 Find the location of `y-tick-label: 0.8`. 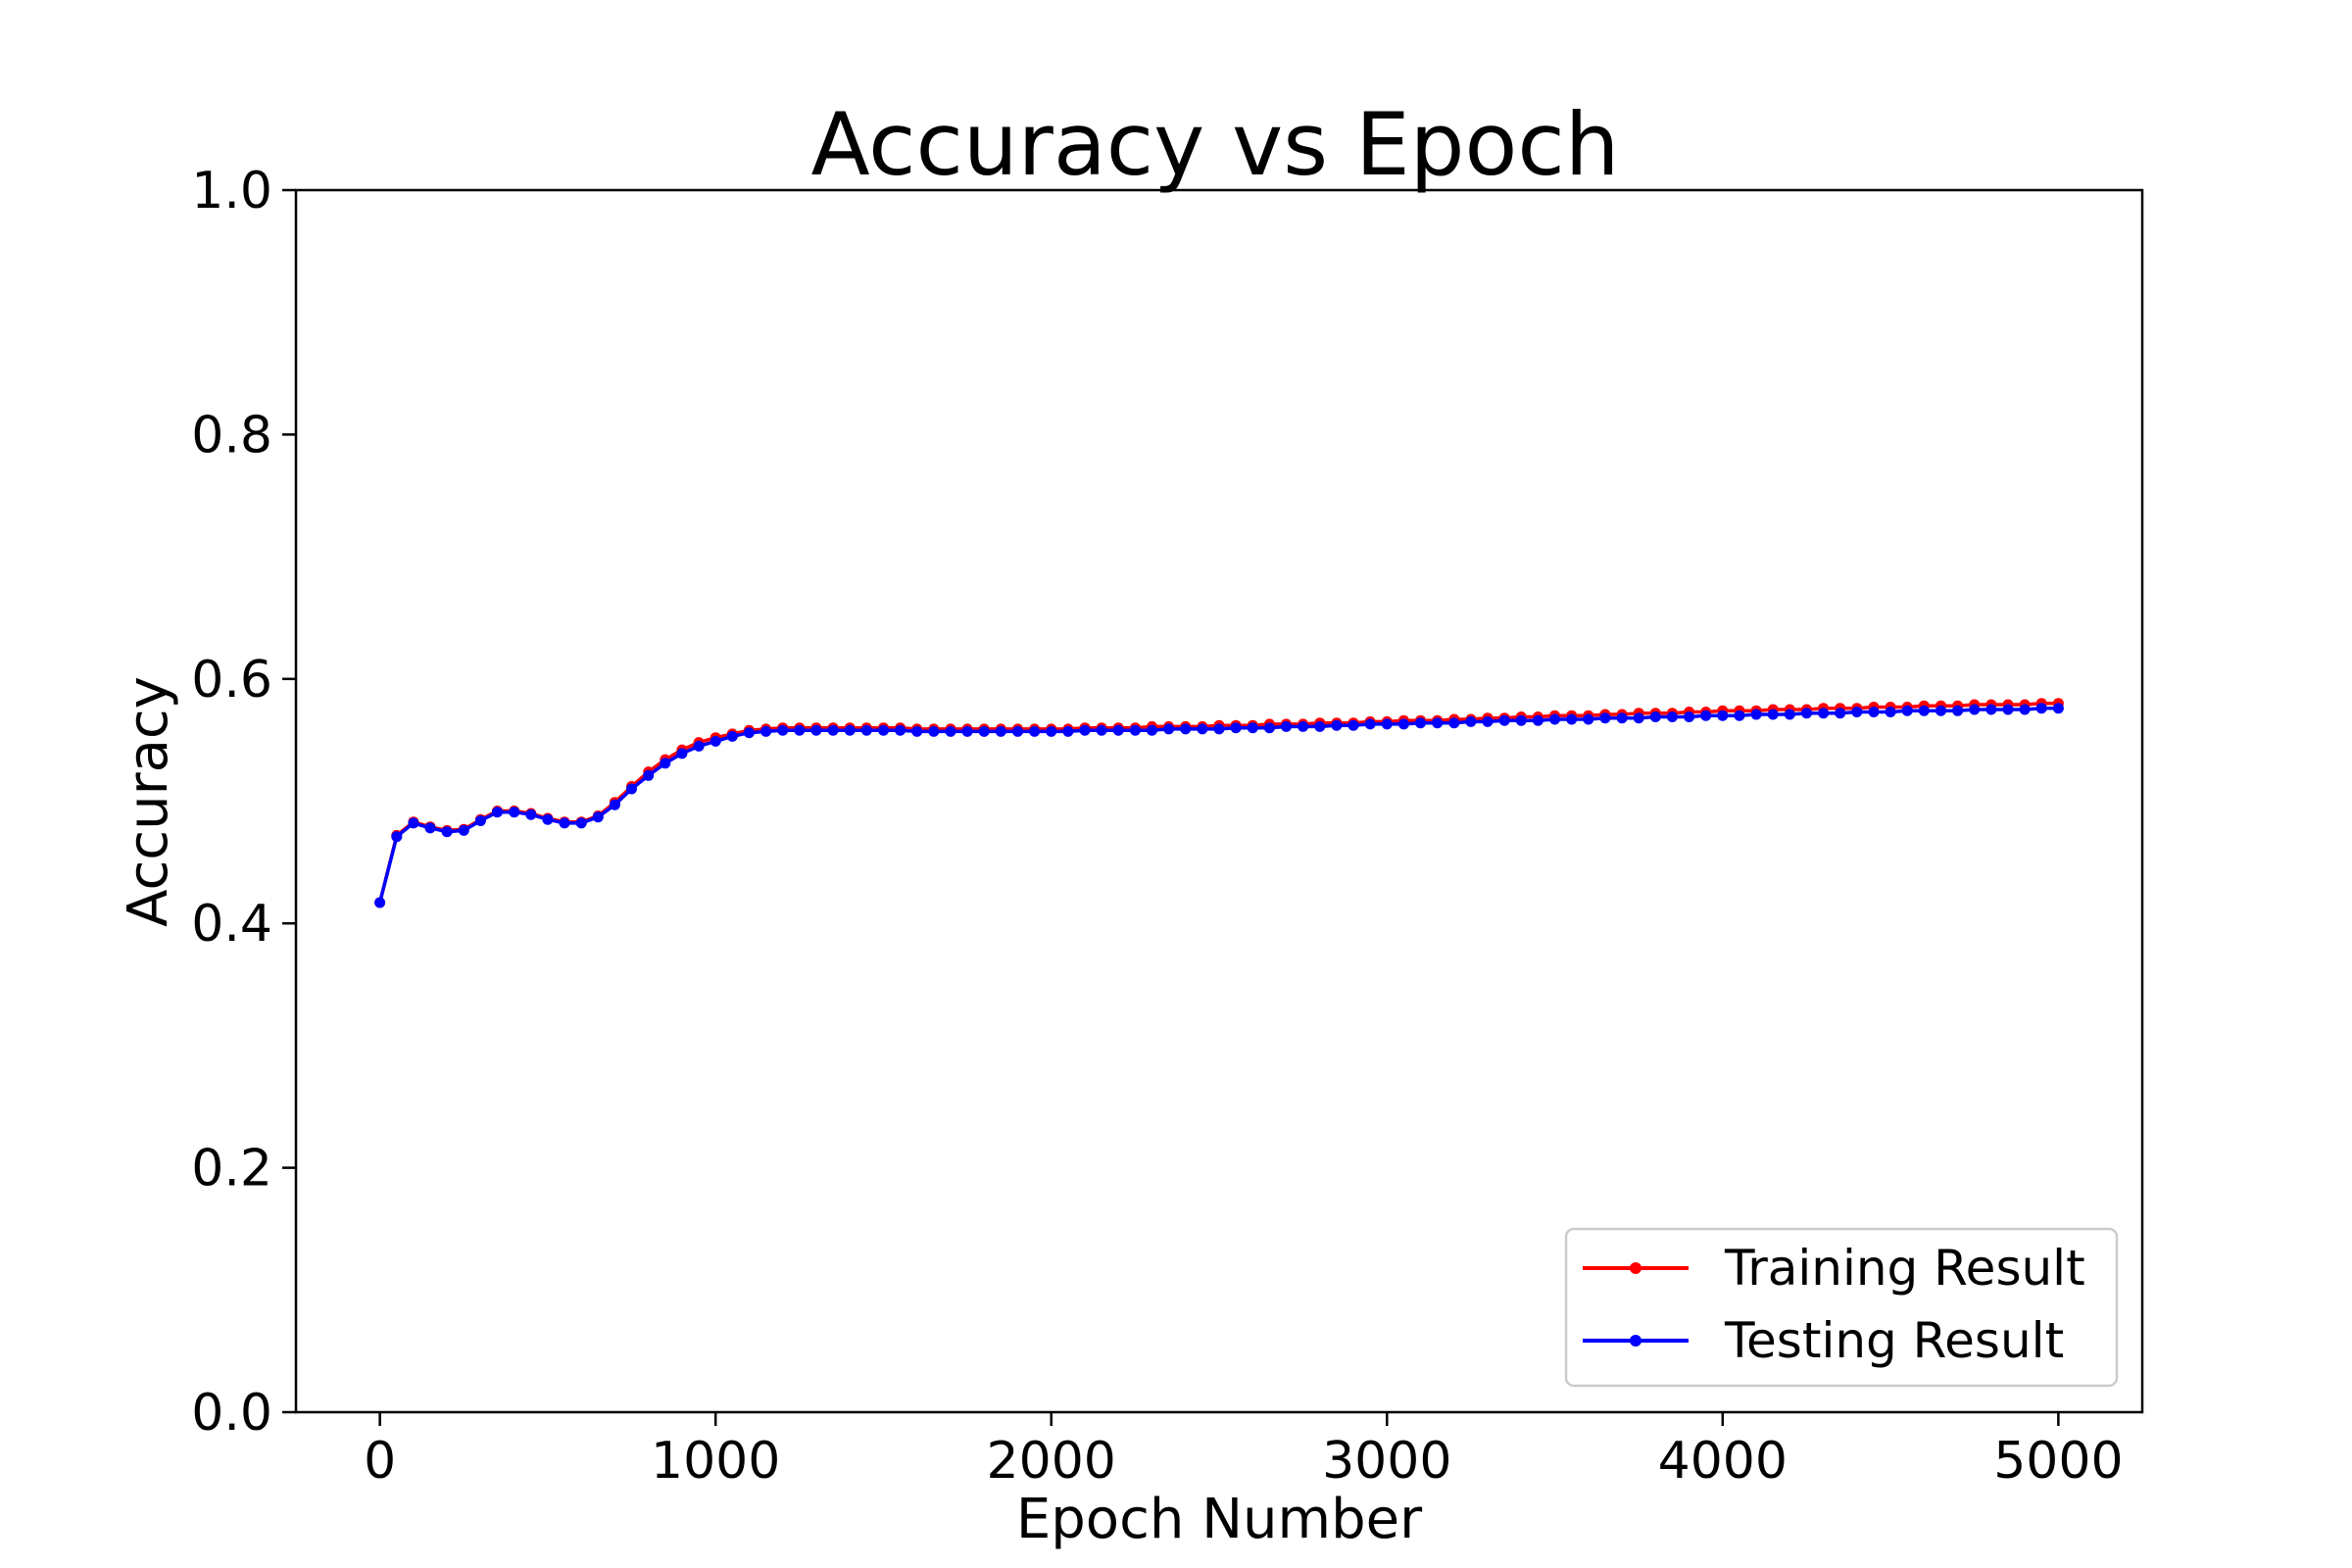

y-tick-label: 0.8 is located at coordinates (231, 435).